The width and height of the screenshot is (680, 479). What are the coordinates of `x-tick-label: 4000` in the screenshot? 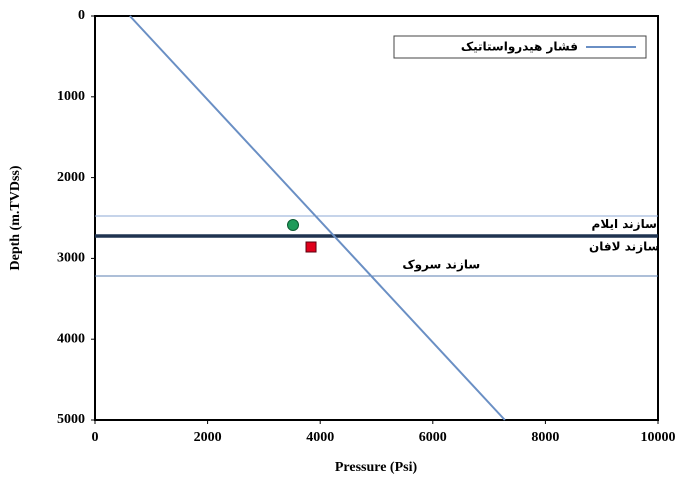 It's located at (320, 437).